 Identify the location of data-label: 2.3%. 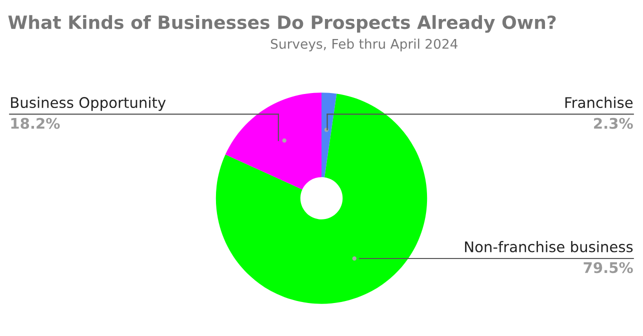
(613, 123).